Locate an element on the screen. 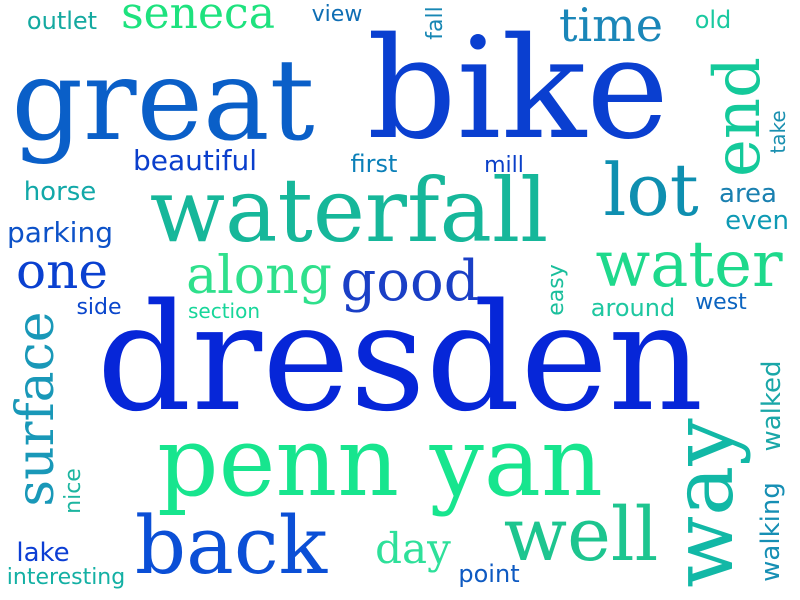 The width and height of the screenshot is (800, 600). word-horse: horse is located at coordinates (60, 192).